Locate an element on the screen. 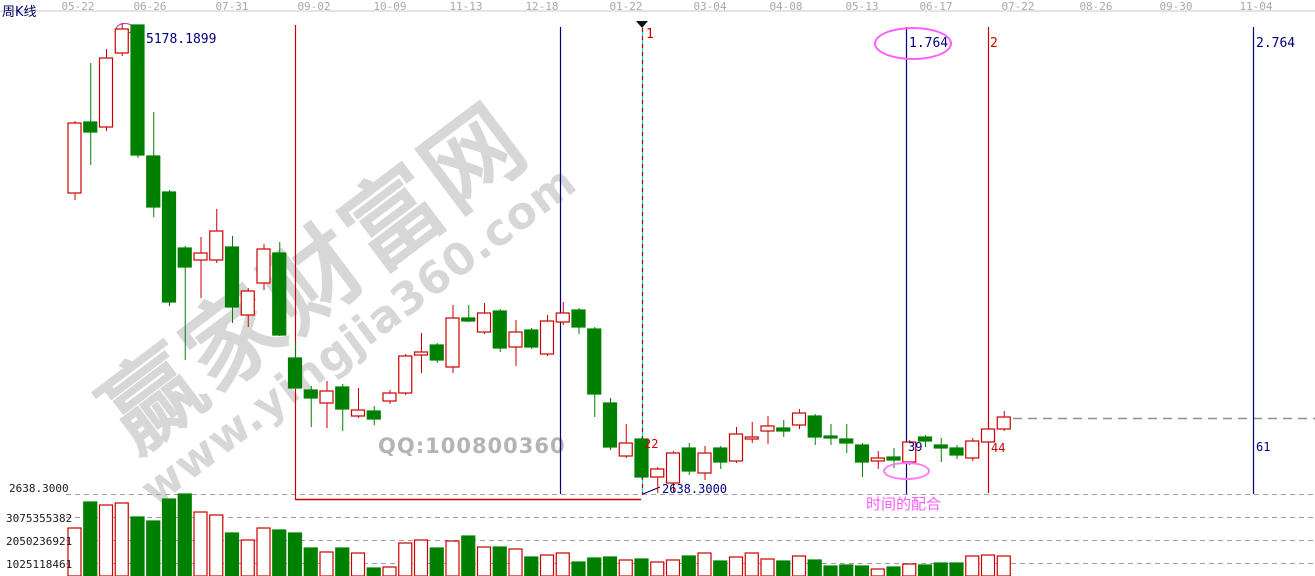 This screenshot has height=576, width=1315. high-price-annotation: 5178.1899 is located at coordinates (181, 39).